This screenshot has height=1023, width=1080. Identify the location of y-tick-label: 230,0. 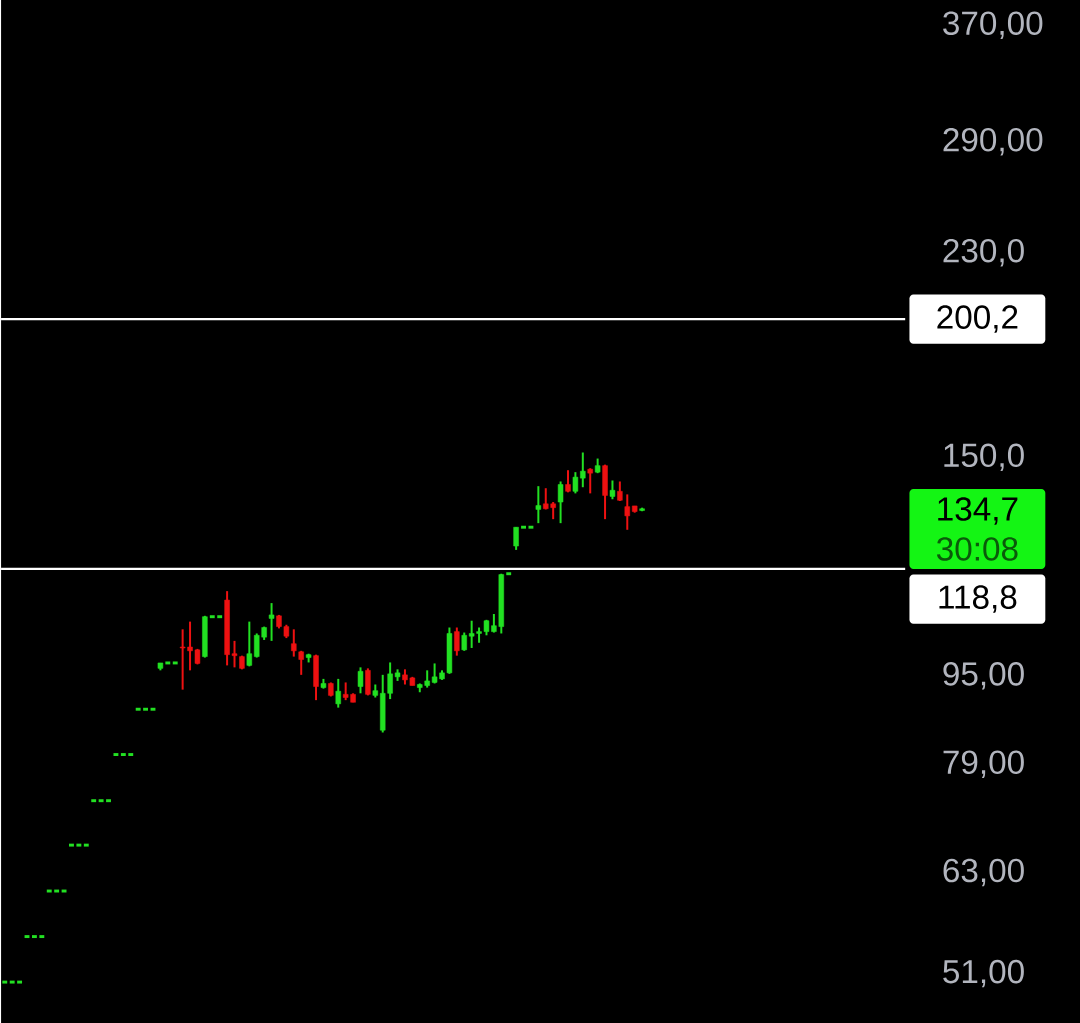
(983, 252).